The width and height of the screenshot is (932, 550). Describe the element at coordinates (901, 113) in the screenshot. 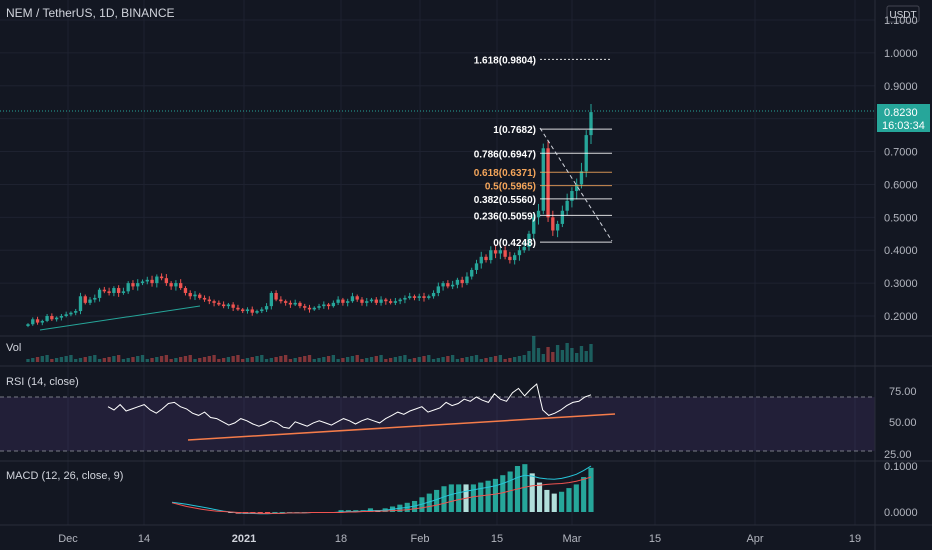

I see `current-price: 0.8230` at that location.